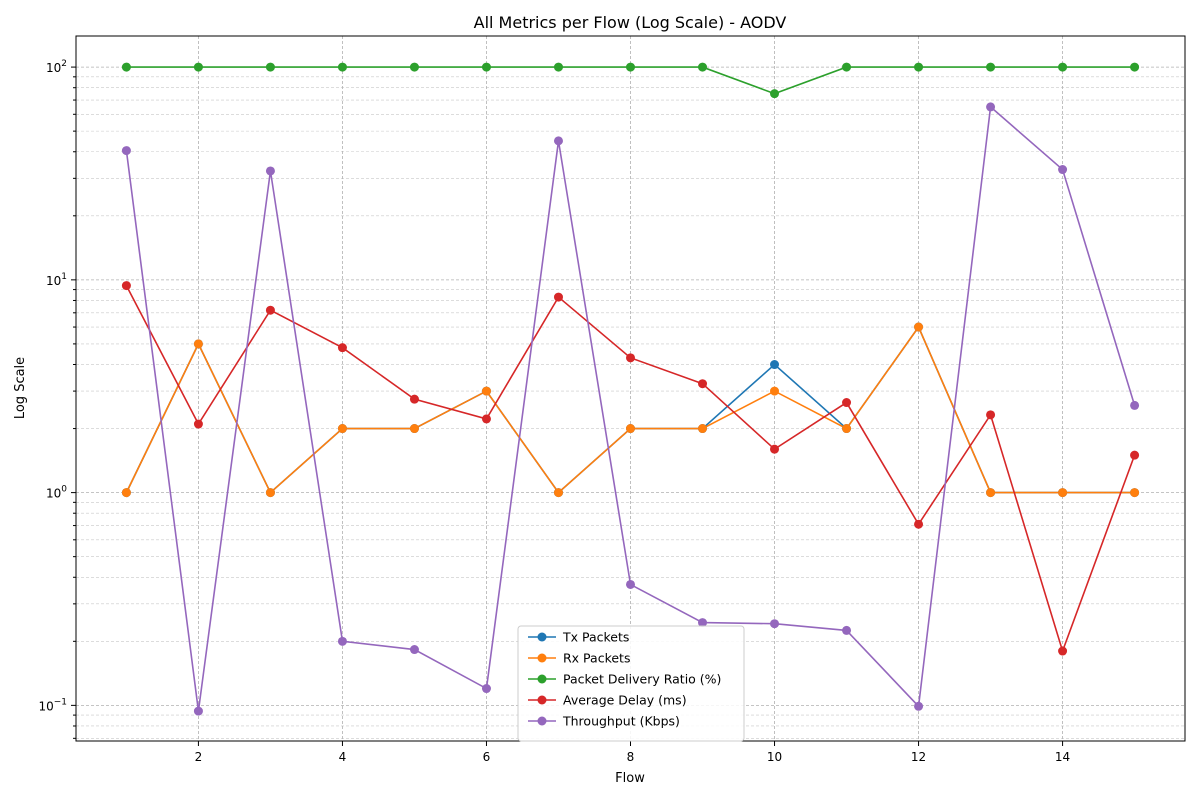 The width and height of the screenshot is (1200, 800). Describe the element at coordinates (20, 388) in the screenshot. I see `y-axis-label: Log Scale` at that location.